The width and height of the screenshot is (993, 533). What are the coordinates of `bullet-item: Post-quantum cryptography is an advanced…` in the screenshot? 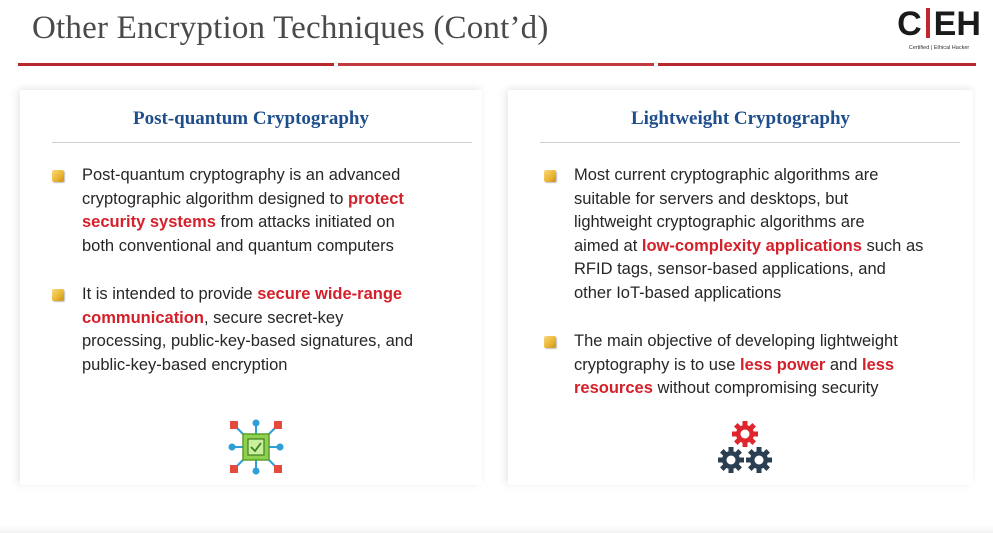 It's located at (262, 211).